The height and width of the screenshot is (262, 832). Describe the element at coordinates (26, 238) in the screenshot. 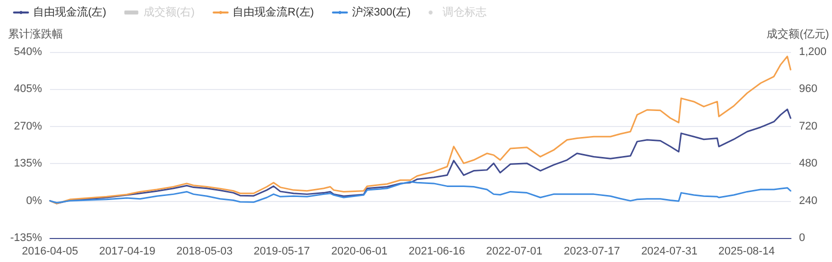

I see `y-tick-label: -135%` at that location.